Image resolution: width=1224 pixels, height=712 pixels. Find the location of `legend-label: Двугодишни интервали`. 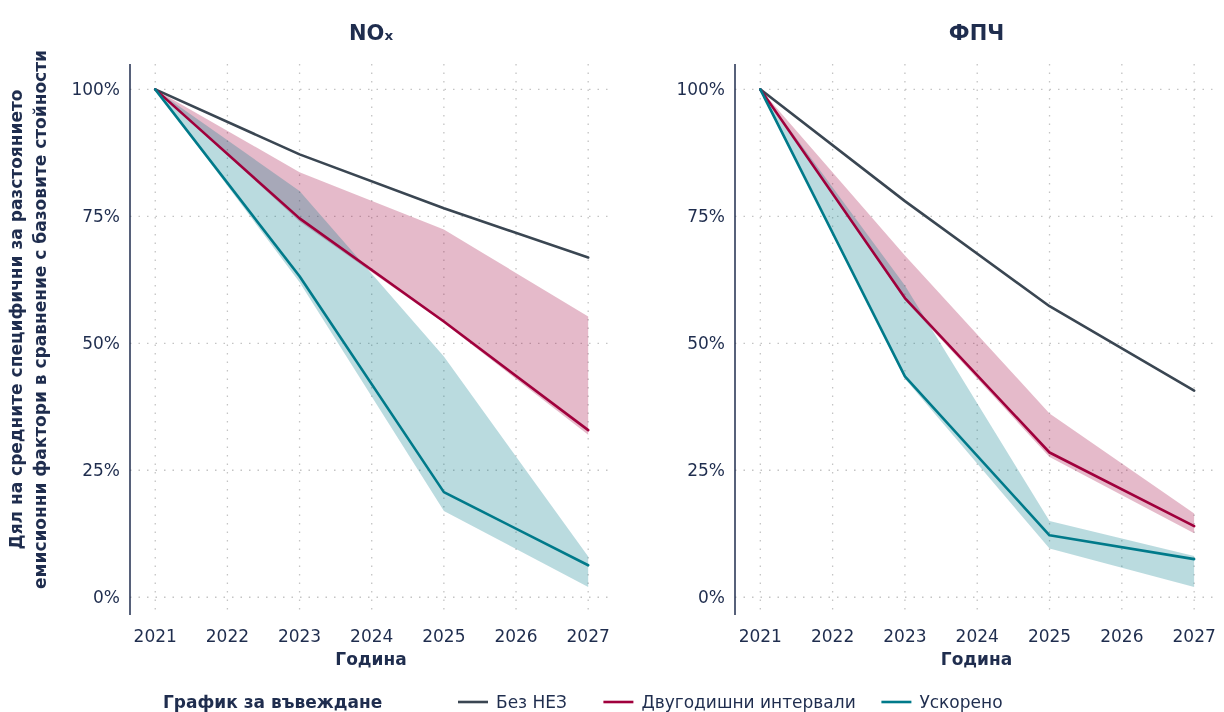

legend-label: Двугодишни интервали is located at coordinates (748, 702).